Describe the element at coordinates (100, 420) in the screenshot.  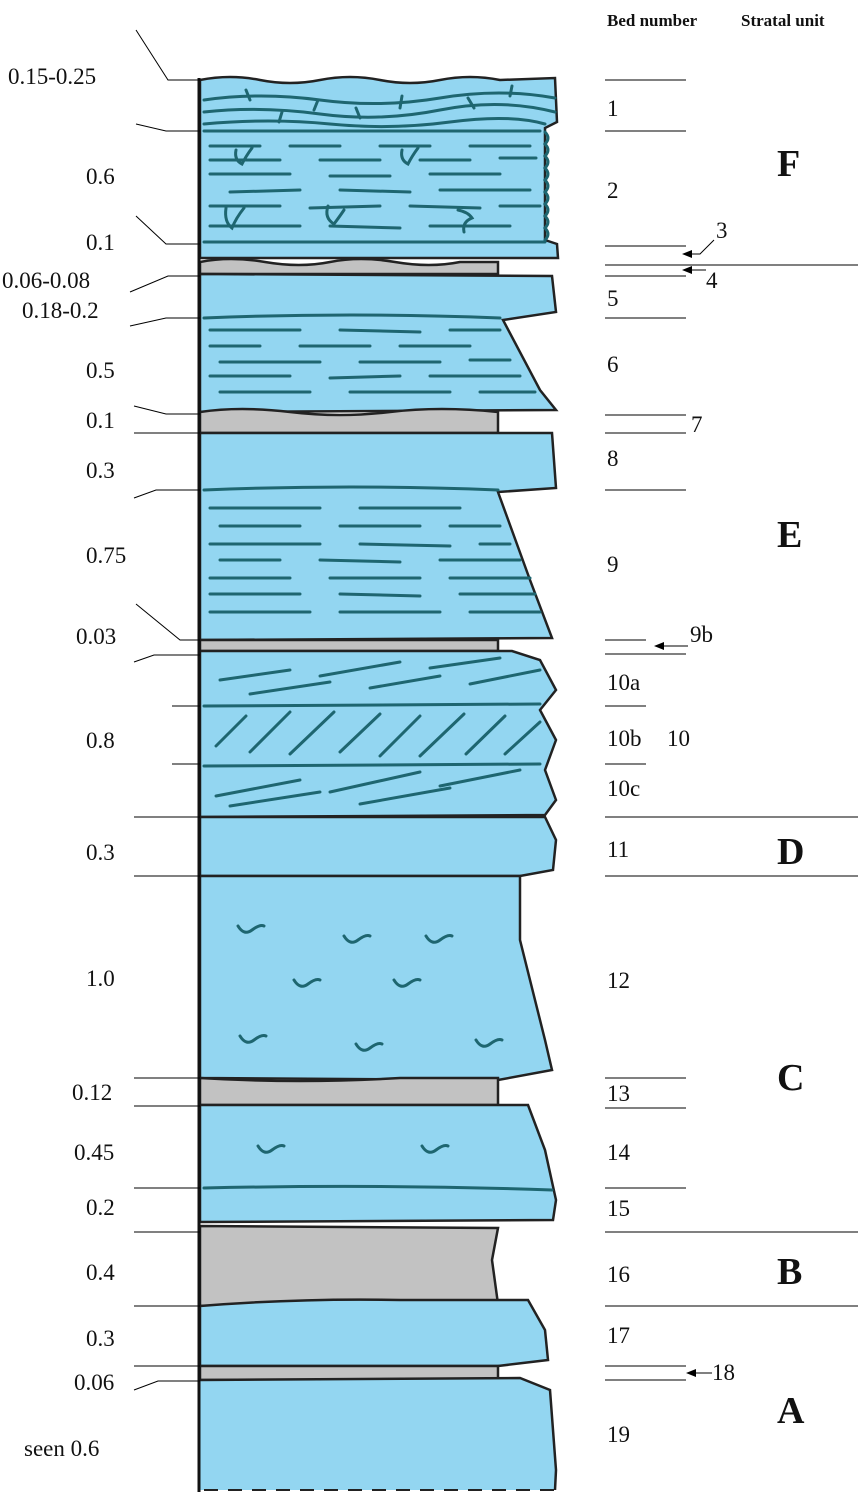
I see `thickness-label: 0.1` at that location.